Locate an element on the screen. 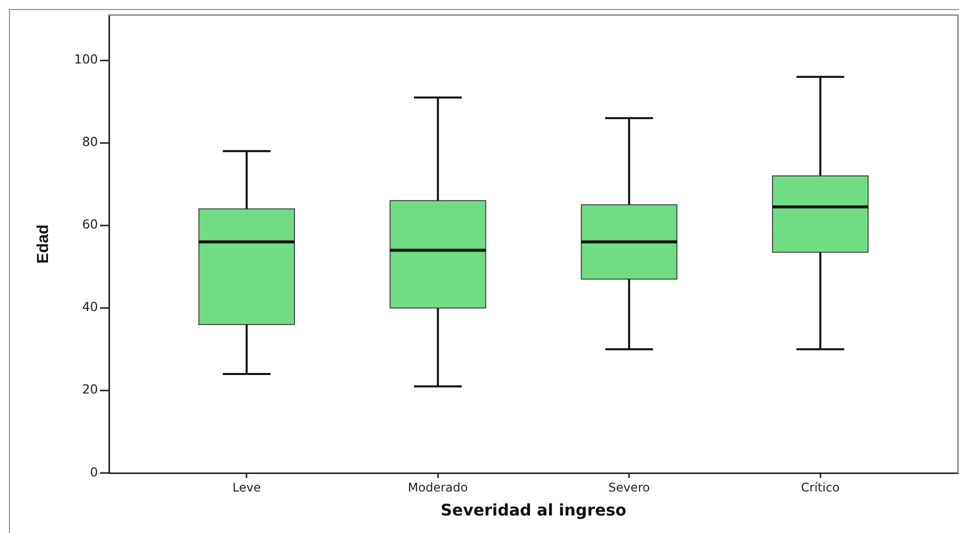  y-tick-label: 0 is located at coordinates (94, 472).